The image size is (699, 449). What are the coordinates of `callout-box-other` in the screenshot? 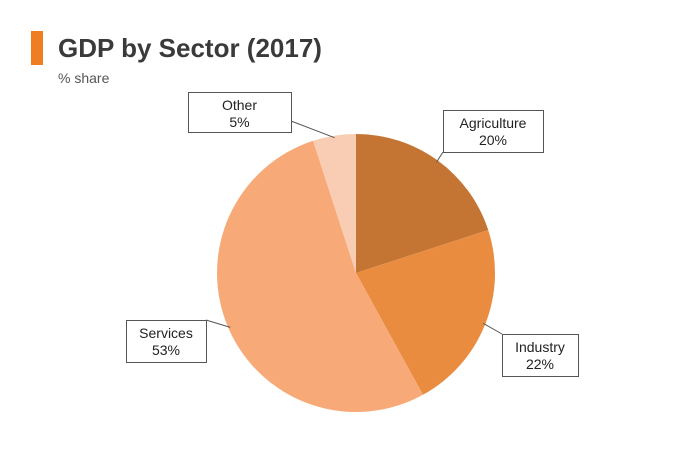 It's located at (240, 112).